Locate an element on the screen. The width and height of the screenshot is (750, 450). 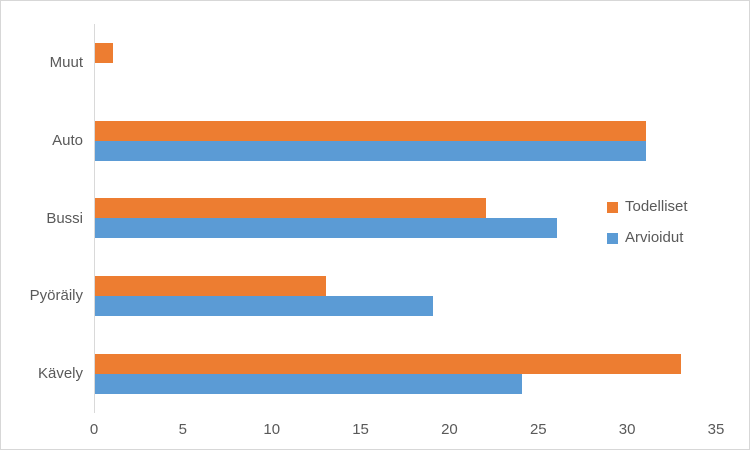
bar-todelliset-bussi is located at coordinates (290, 208).